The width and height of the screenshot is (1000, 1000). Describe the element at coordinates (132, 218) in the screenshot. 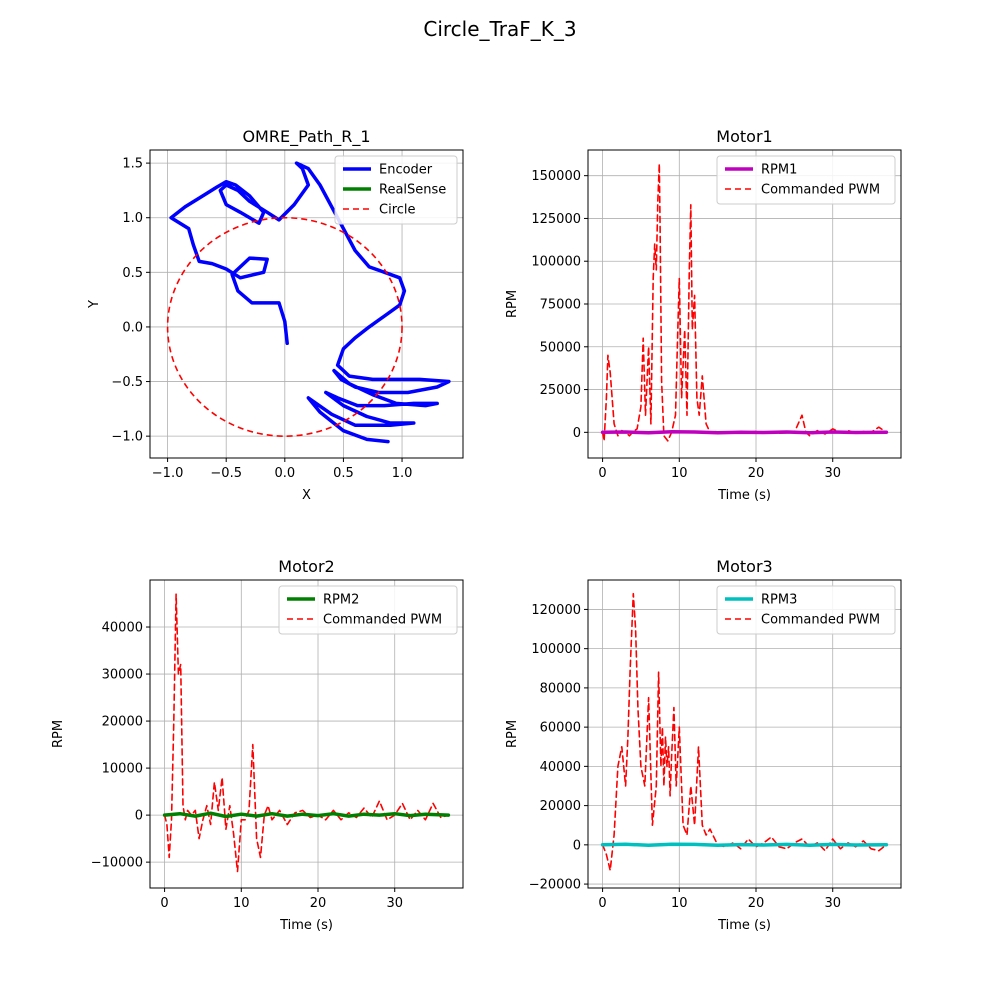

I see `y-tick-label: 1.0` at that location.